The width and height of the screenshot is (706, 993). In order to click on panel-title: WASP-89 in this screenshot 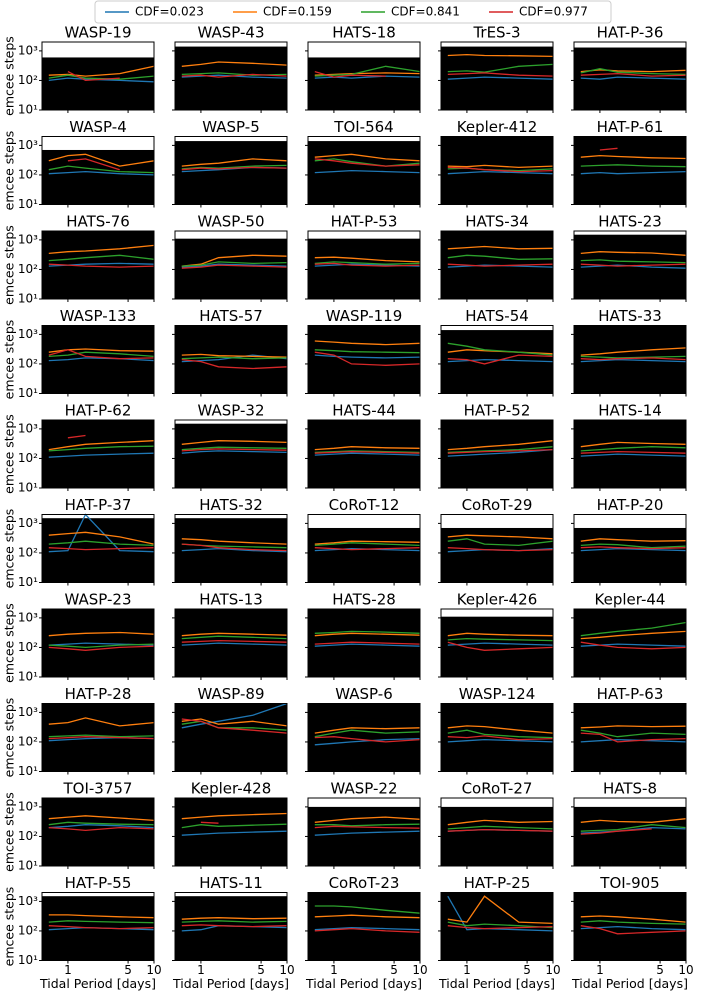, I will do `click(230, 694)`.